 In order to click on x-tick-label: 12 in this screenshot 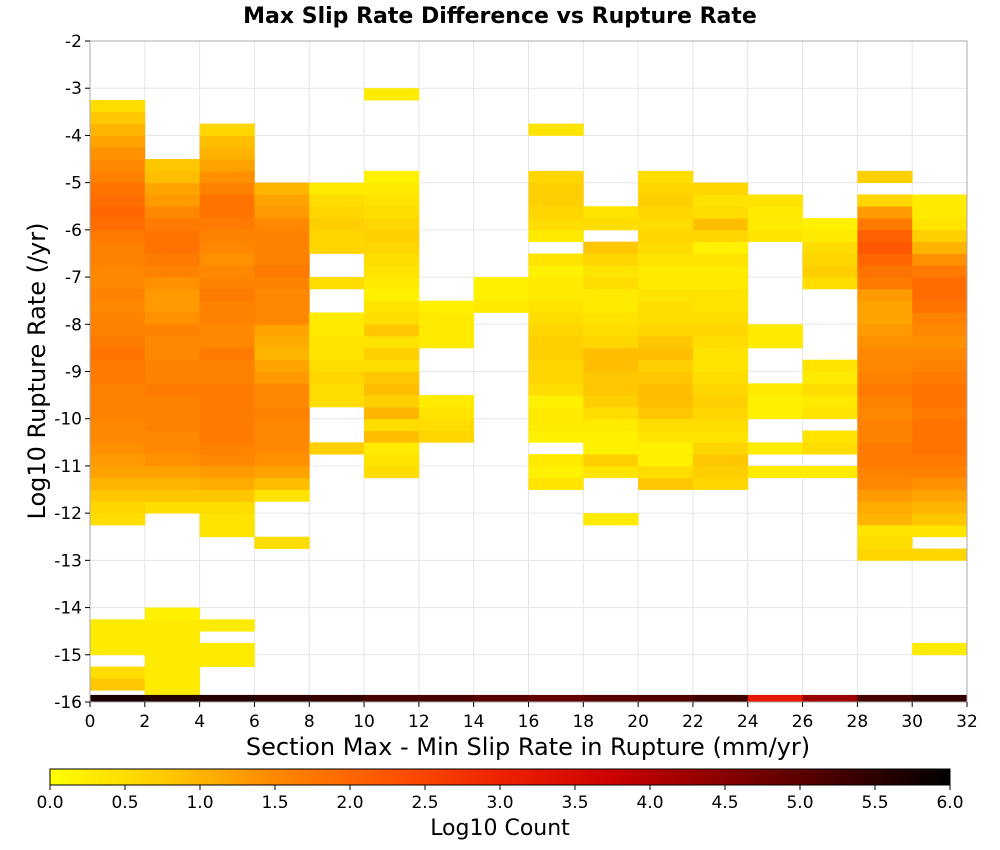, I will do `click(419, 722)`.